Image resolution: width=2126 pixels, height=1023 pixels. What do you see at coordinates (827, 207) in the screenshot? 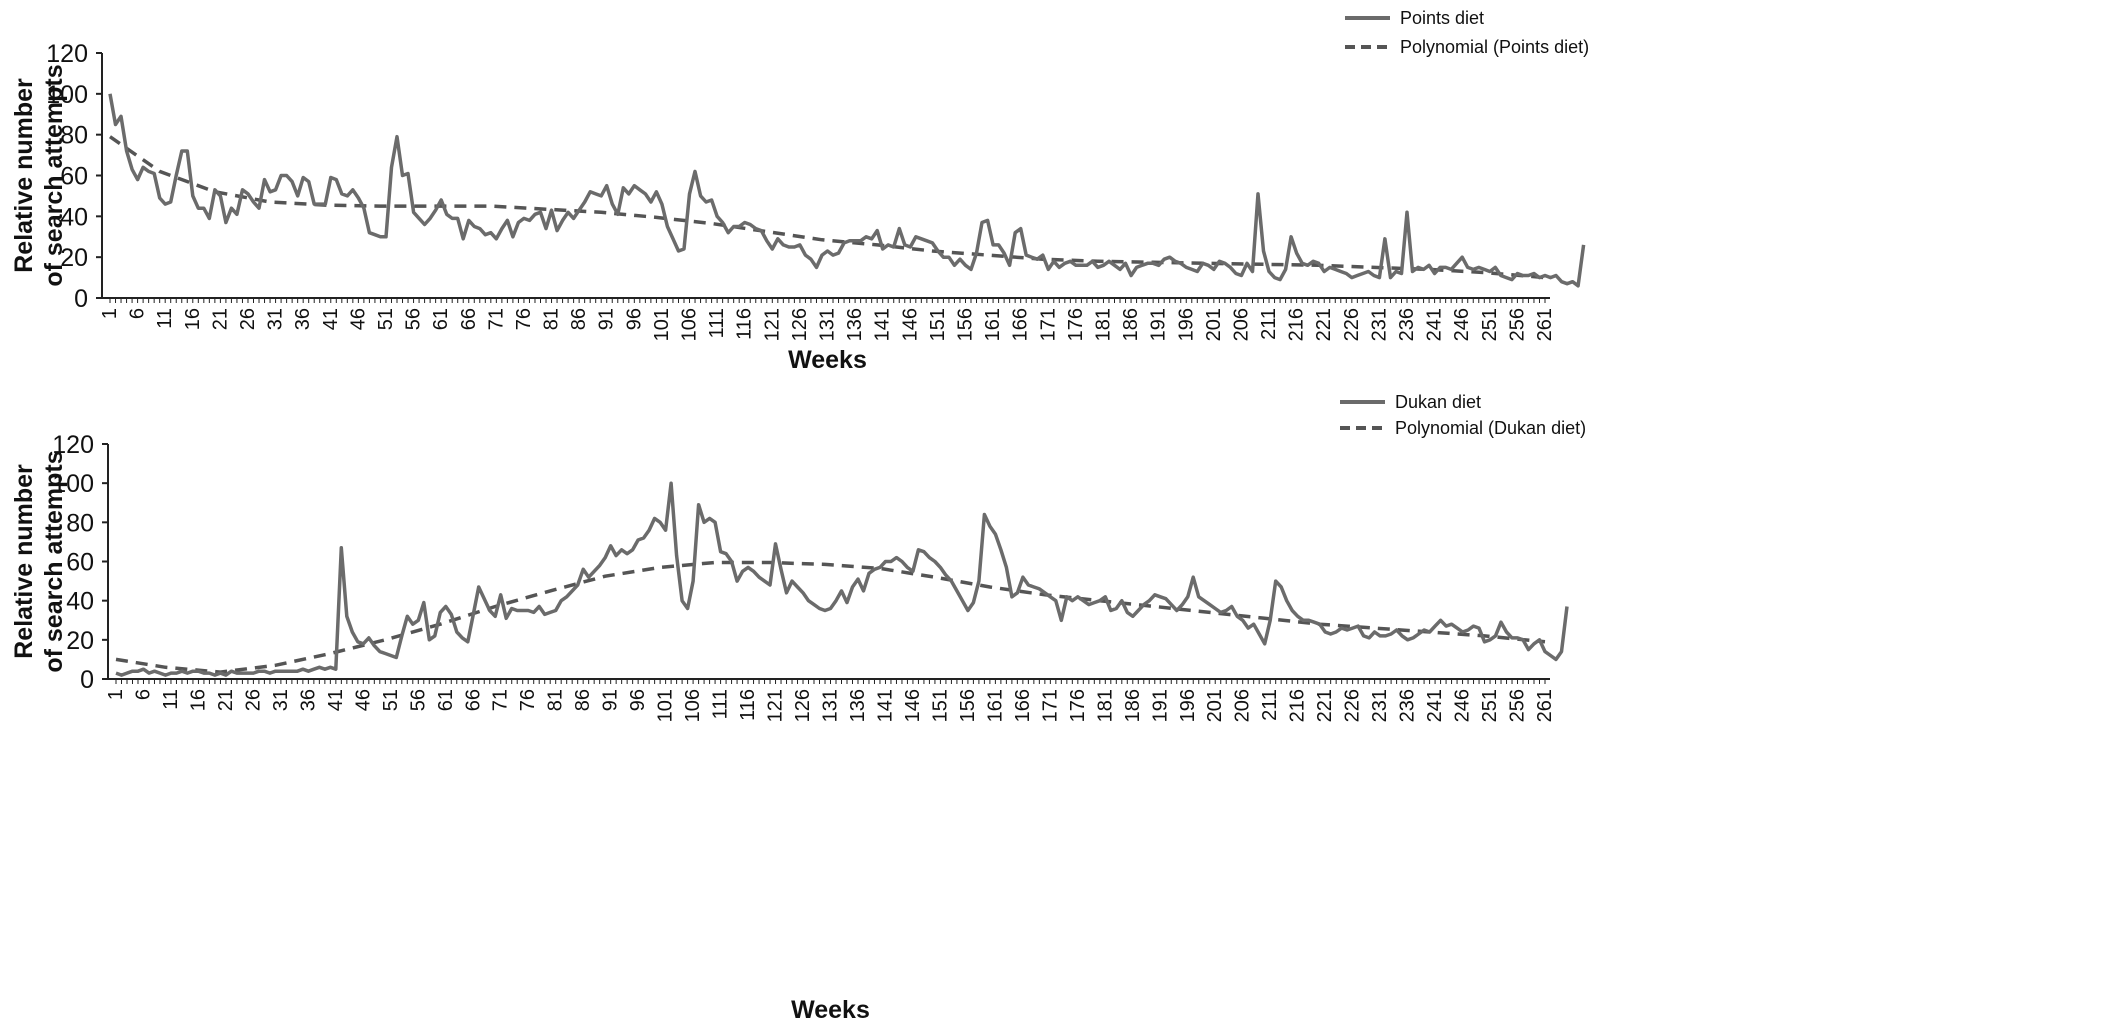
I see `points-trend-line` at bounding box center [827, 207].